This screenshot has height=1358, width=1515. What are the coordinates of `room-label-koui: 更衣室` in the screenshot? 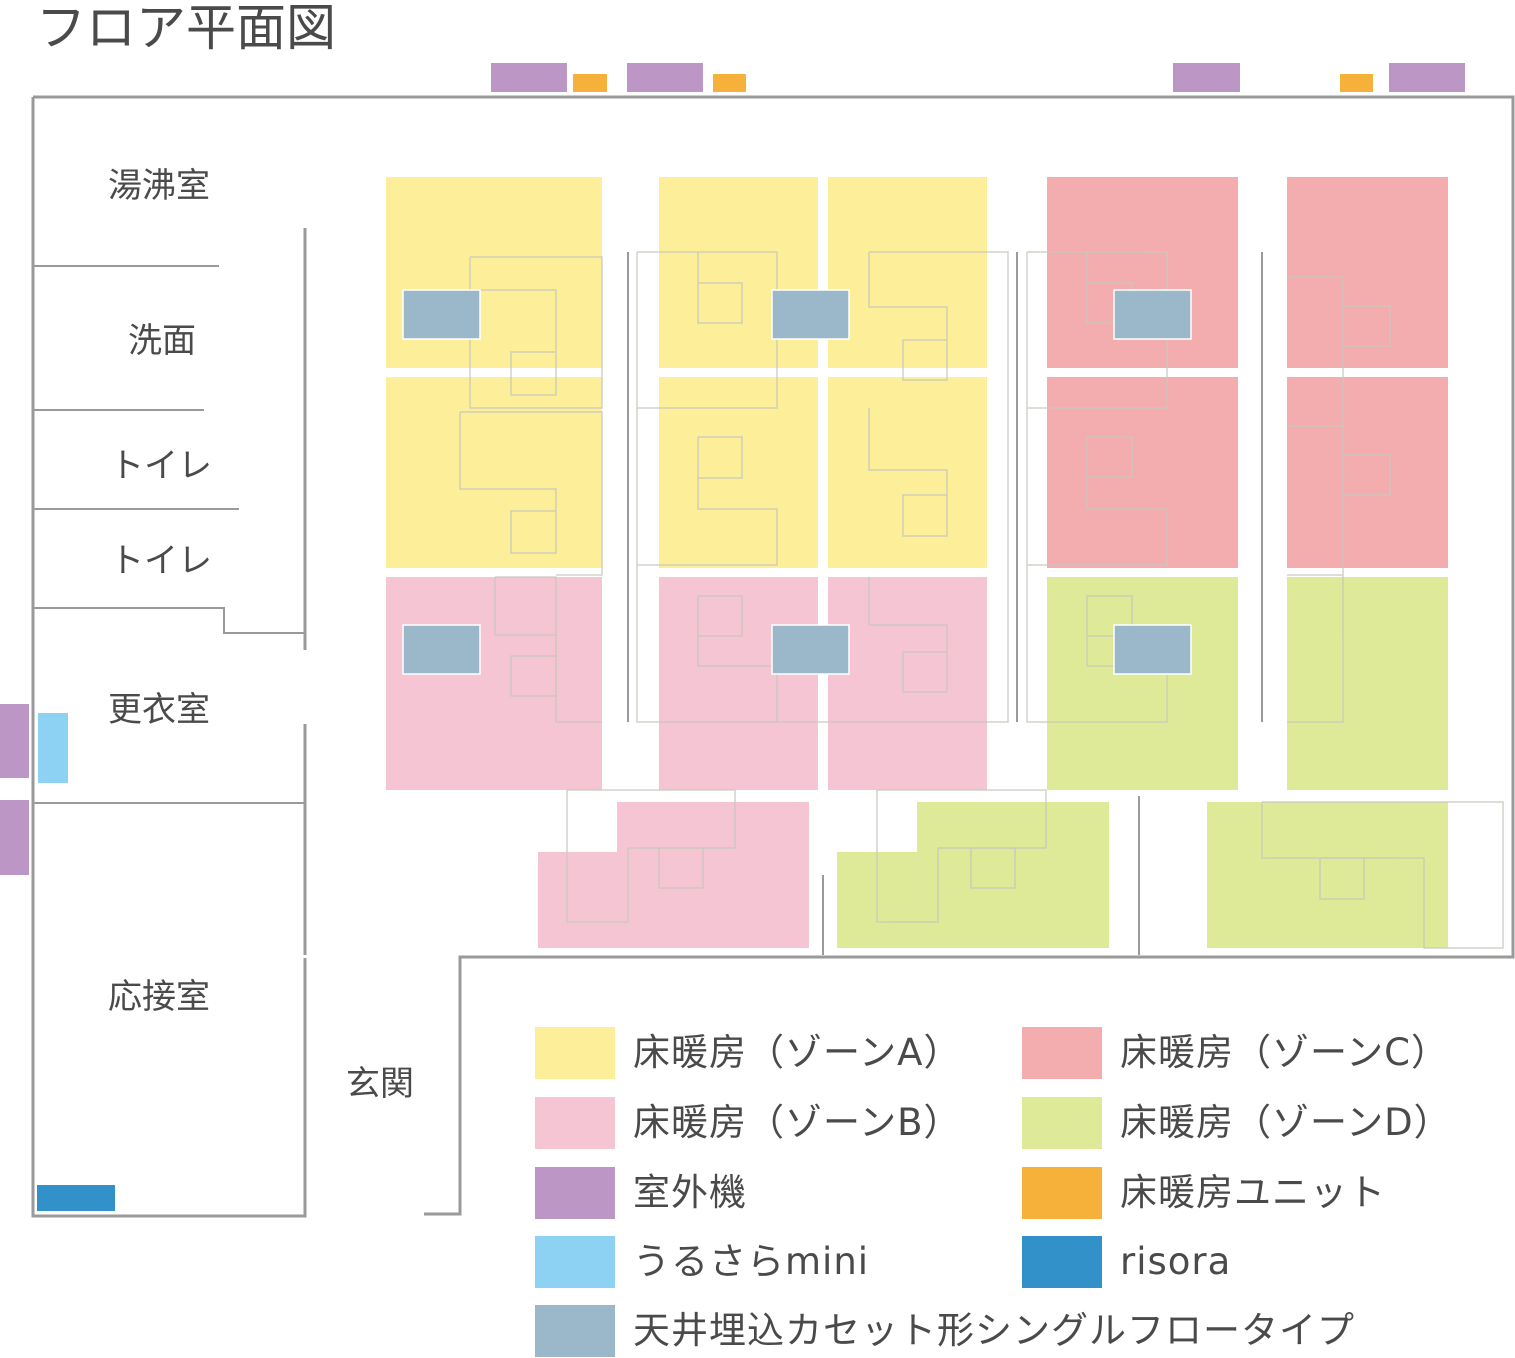 It's located at (159, 710).